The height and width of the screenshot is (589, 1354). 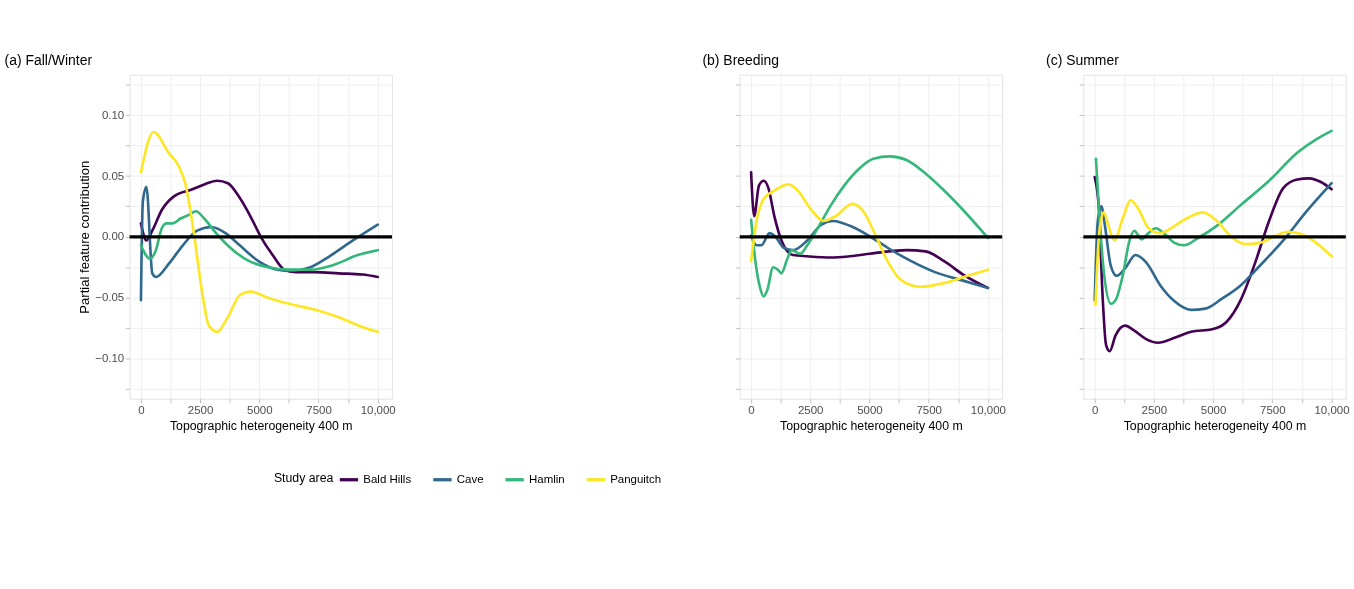 I want to click on y-tick-label: 0.05, so click(x=113, y=175).